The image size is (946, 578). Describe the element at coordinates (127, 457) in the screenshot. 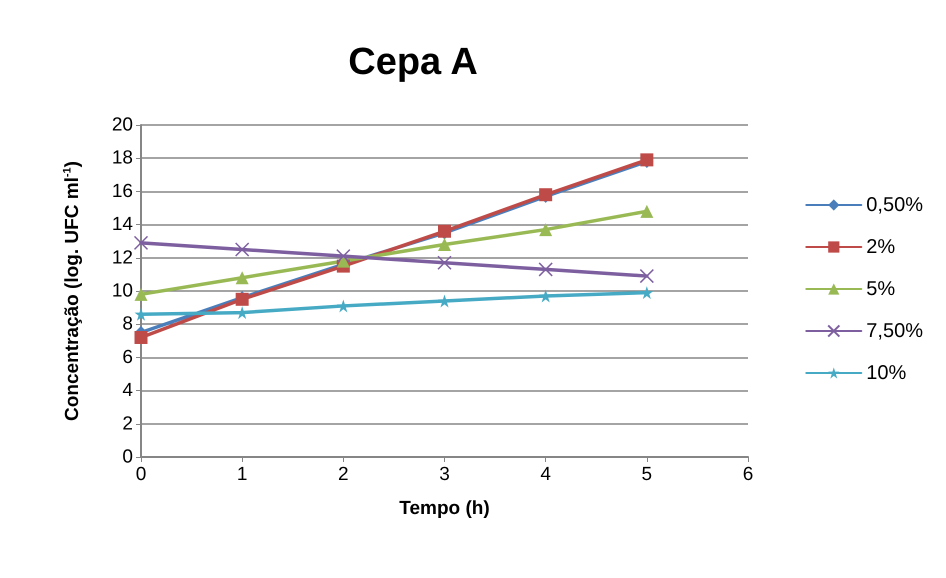

I see `y-tick-label: 0` at that location.